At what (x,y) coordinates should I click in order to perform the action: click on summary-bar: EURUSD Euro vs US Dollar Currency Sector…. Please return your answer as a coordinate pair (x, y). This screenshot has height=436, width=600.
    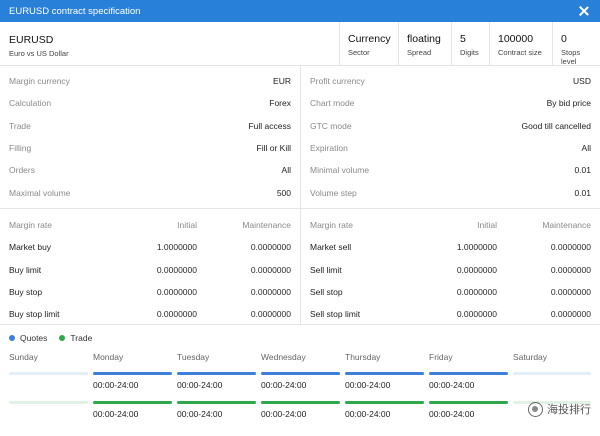
    Looking at the image, I should click on (300, 44).